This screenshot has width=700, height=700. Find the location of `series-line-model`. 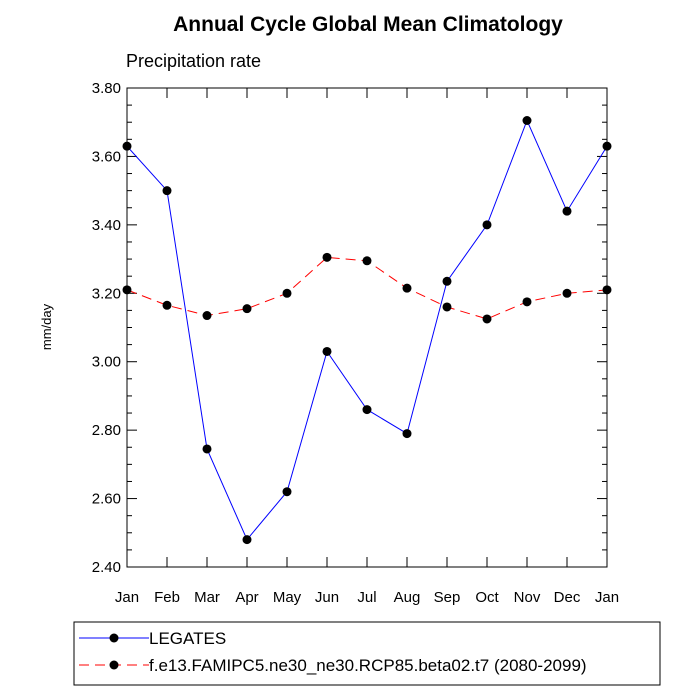

series-line-model is located at coordinates (367, 288).